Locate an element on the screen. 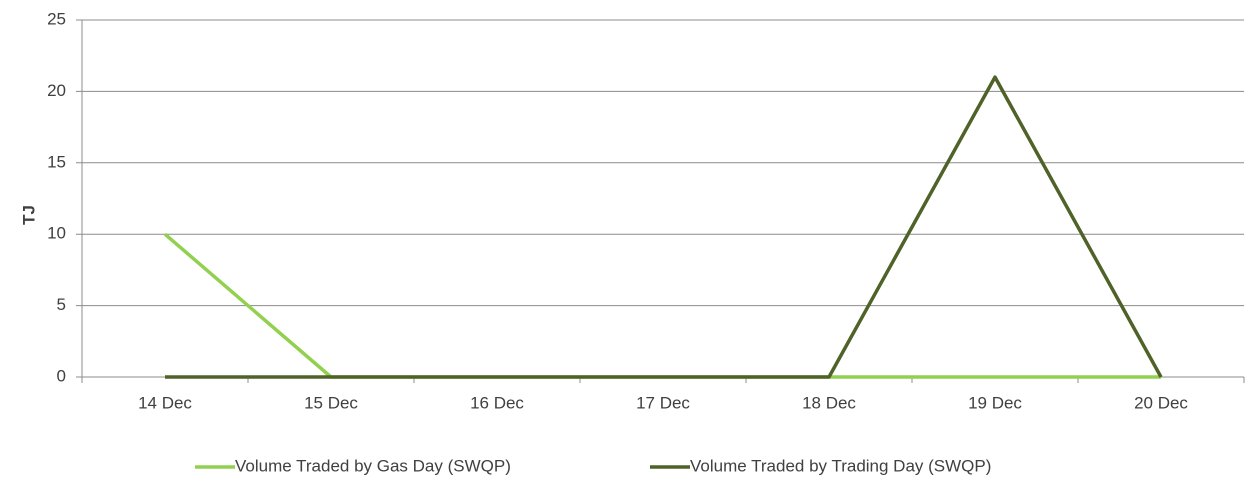 The width and height of the screenshot is (1245, 478). y-tick-label: 25 is located at coordinates (56, 18).